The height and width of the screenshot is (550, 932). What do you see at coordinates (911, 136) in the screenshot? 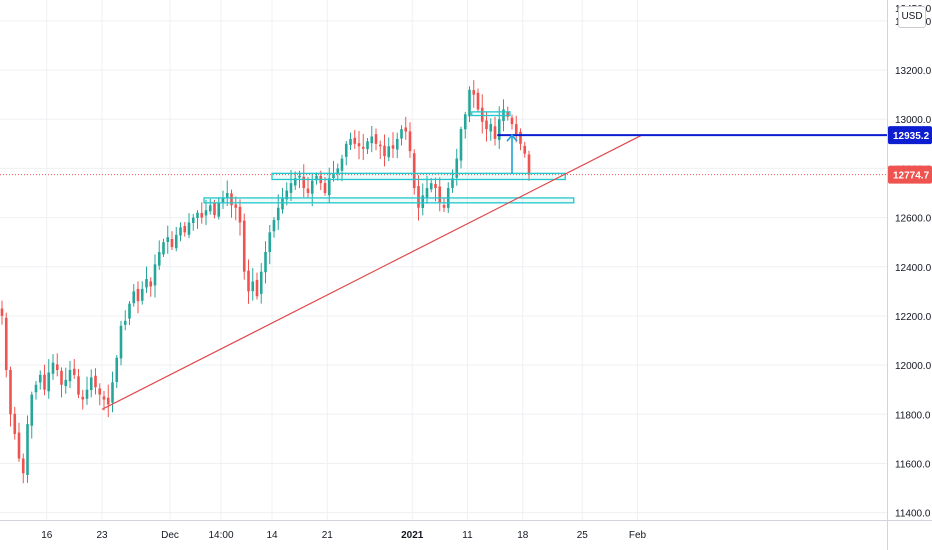
I see `price-badge-label: 12935.2` at bounding box center [911, 136].